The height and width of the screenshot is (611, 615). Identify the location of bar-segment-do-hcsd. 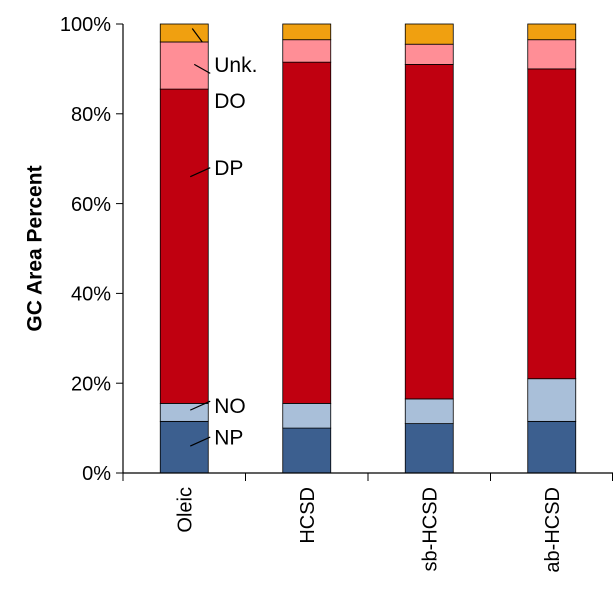
(307, 51).